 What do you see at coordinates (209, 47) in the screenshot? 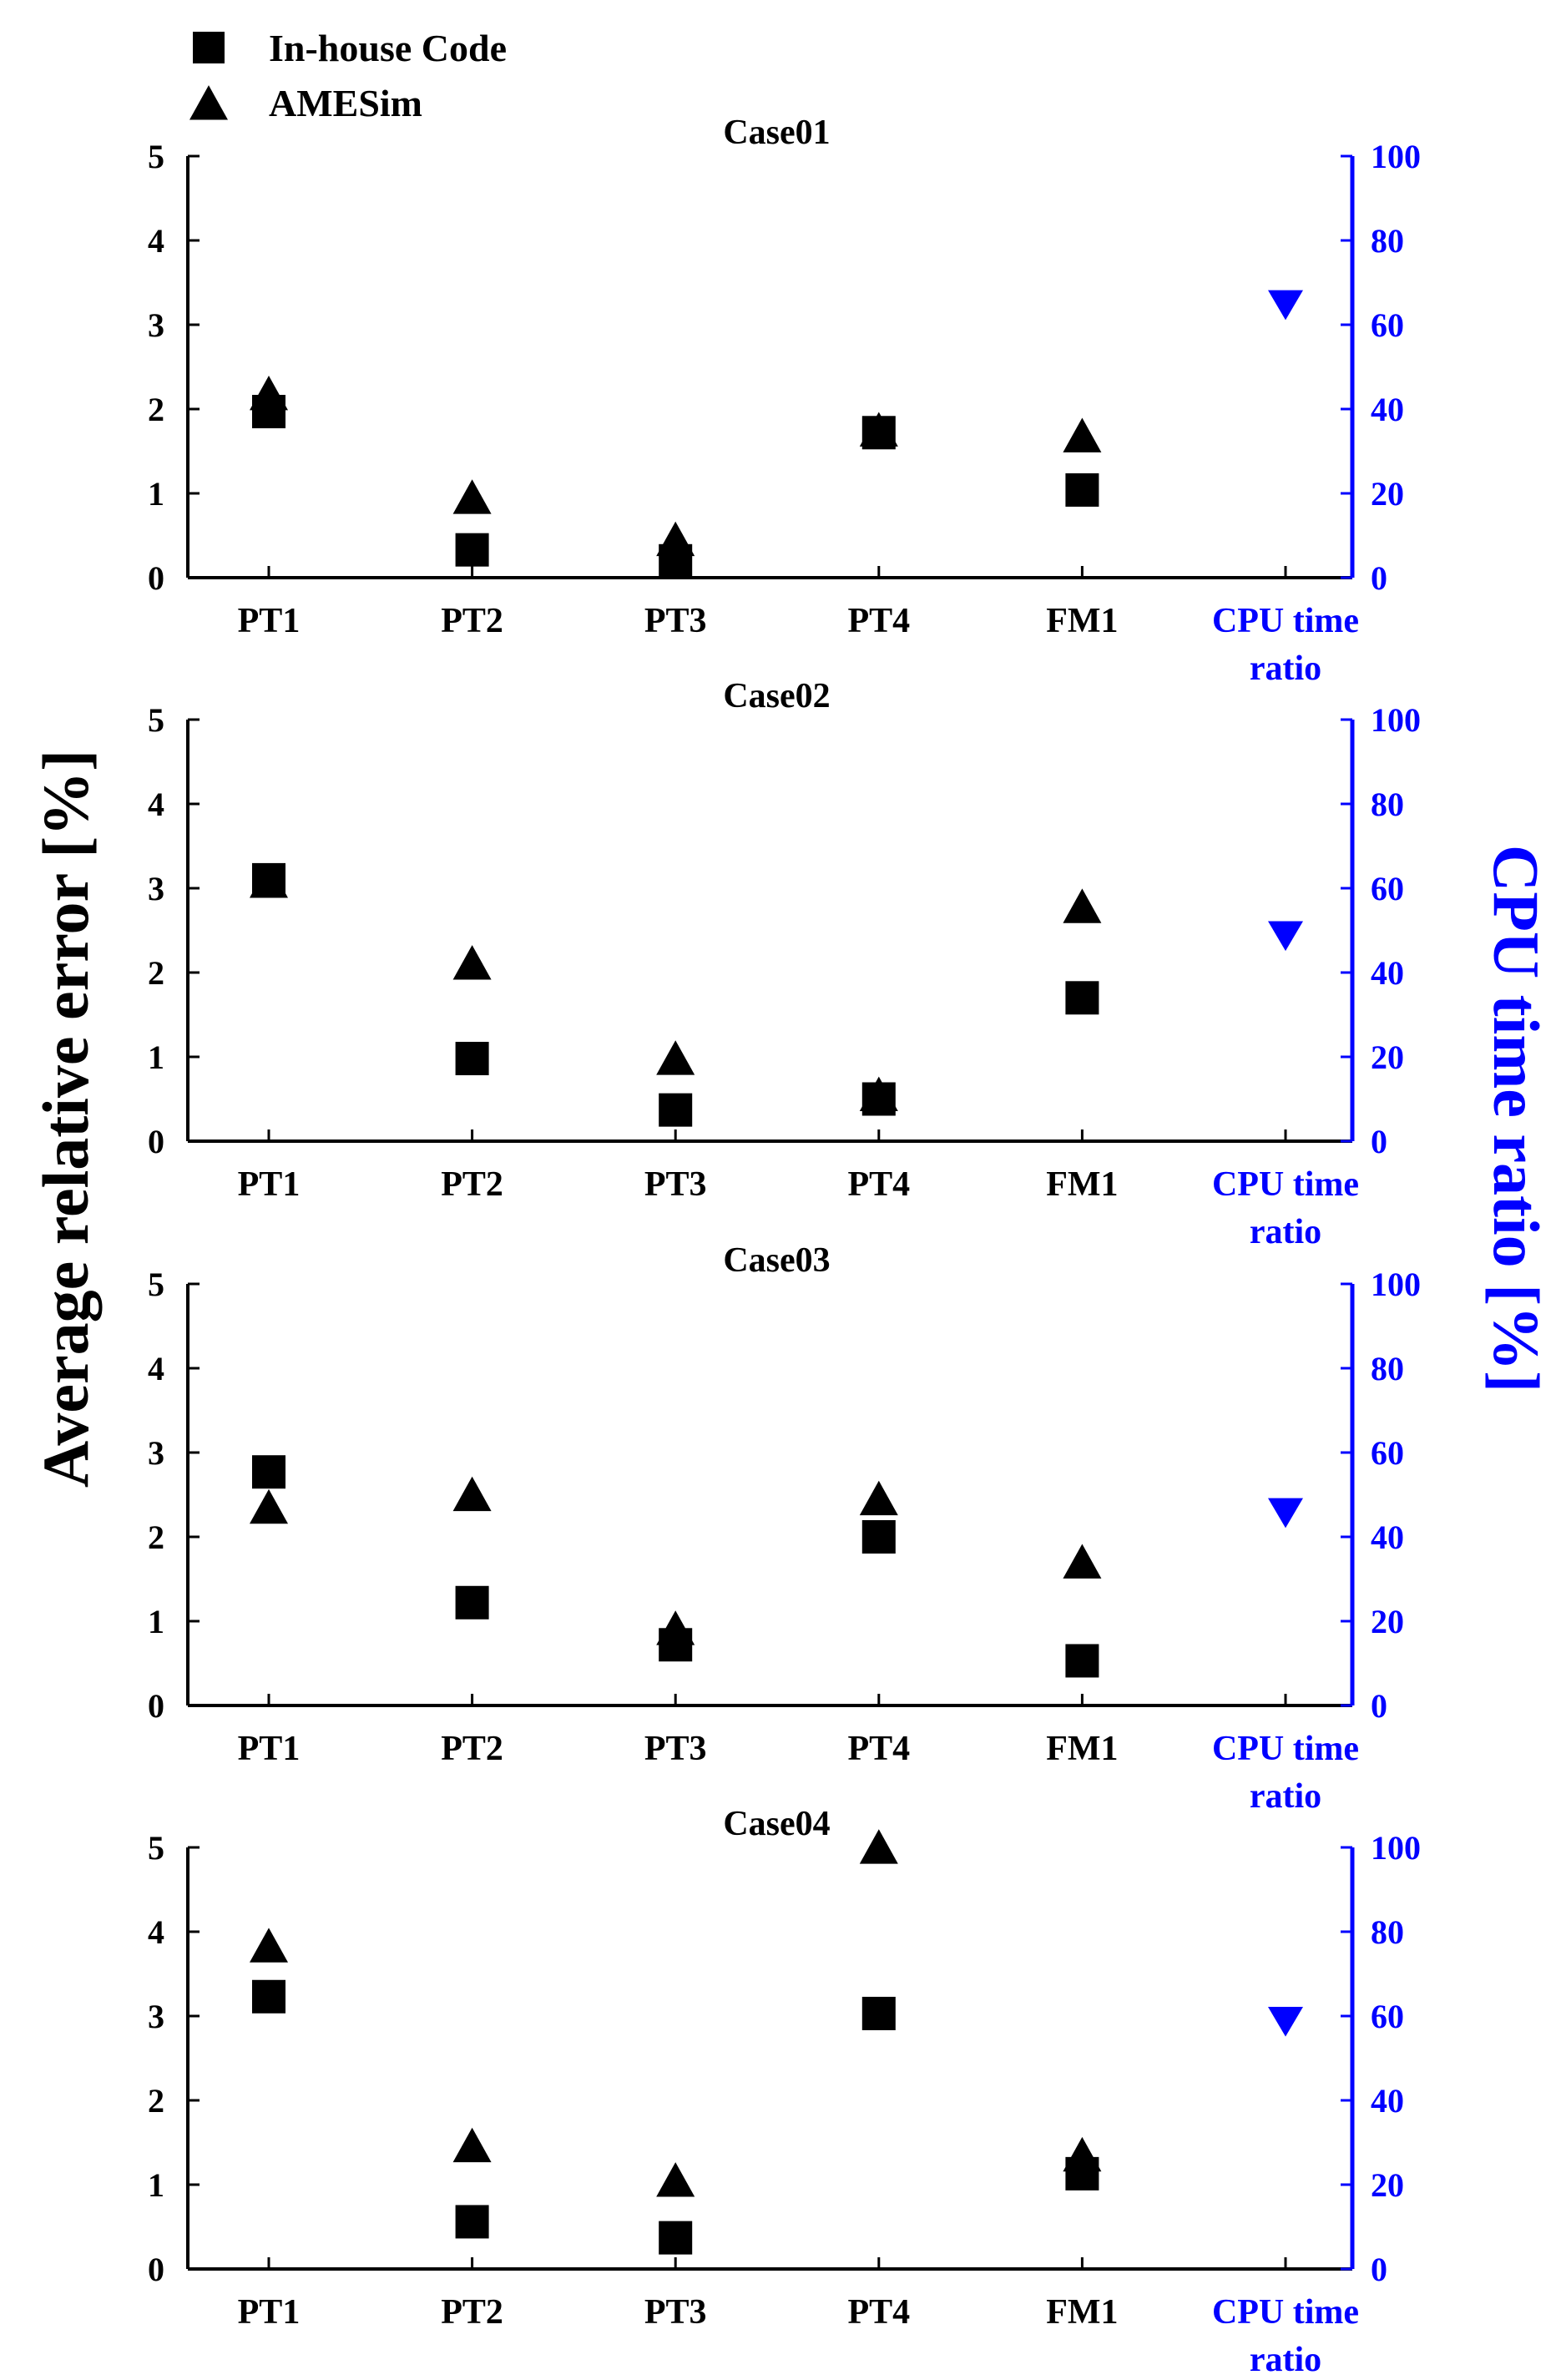
I see `legend-square-icon` at bounding box center [209, 47].